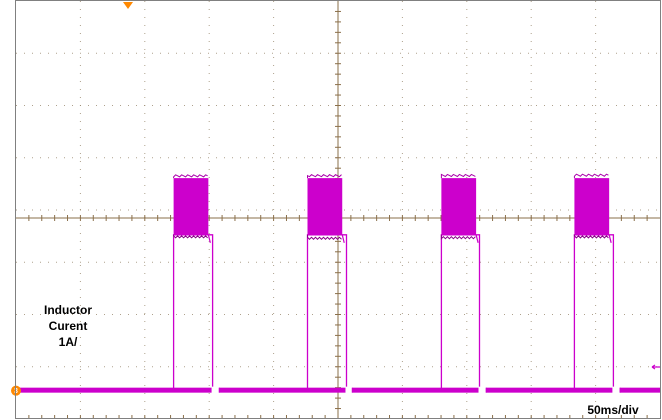 The image size is (662, 420). Describe the element at coordinates (16, 391) in the screenshot. I see `channel-number: 3` at that location.